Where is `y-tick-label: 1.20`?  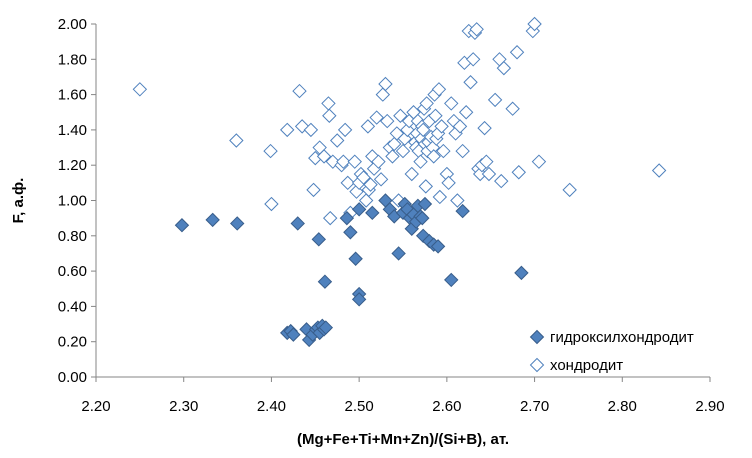
y-tick-label: 1.20 is located at coordinates (72, 165).